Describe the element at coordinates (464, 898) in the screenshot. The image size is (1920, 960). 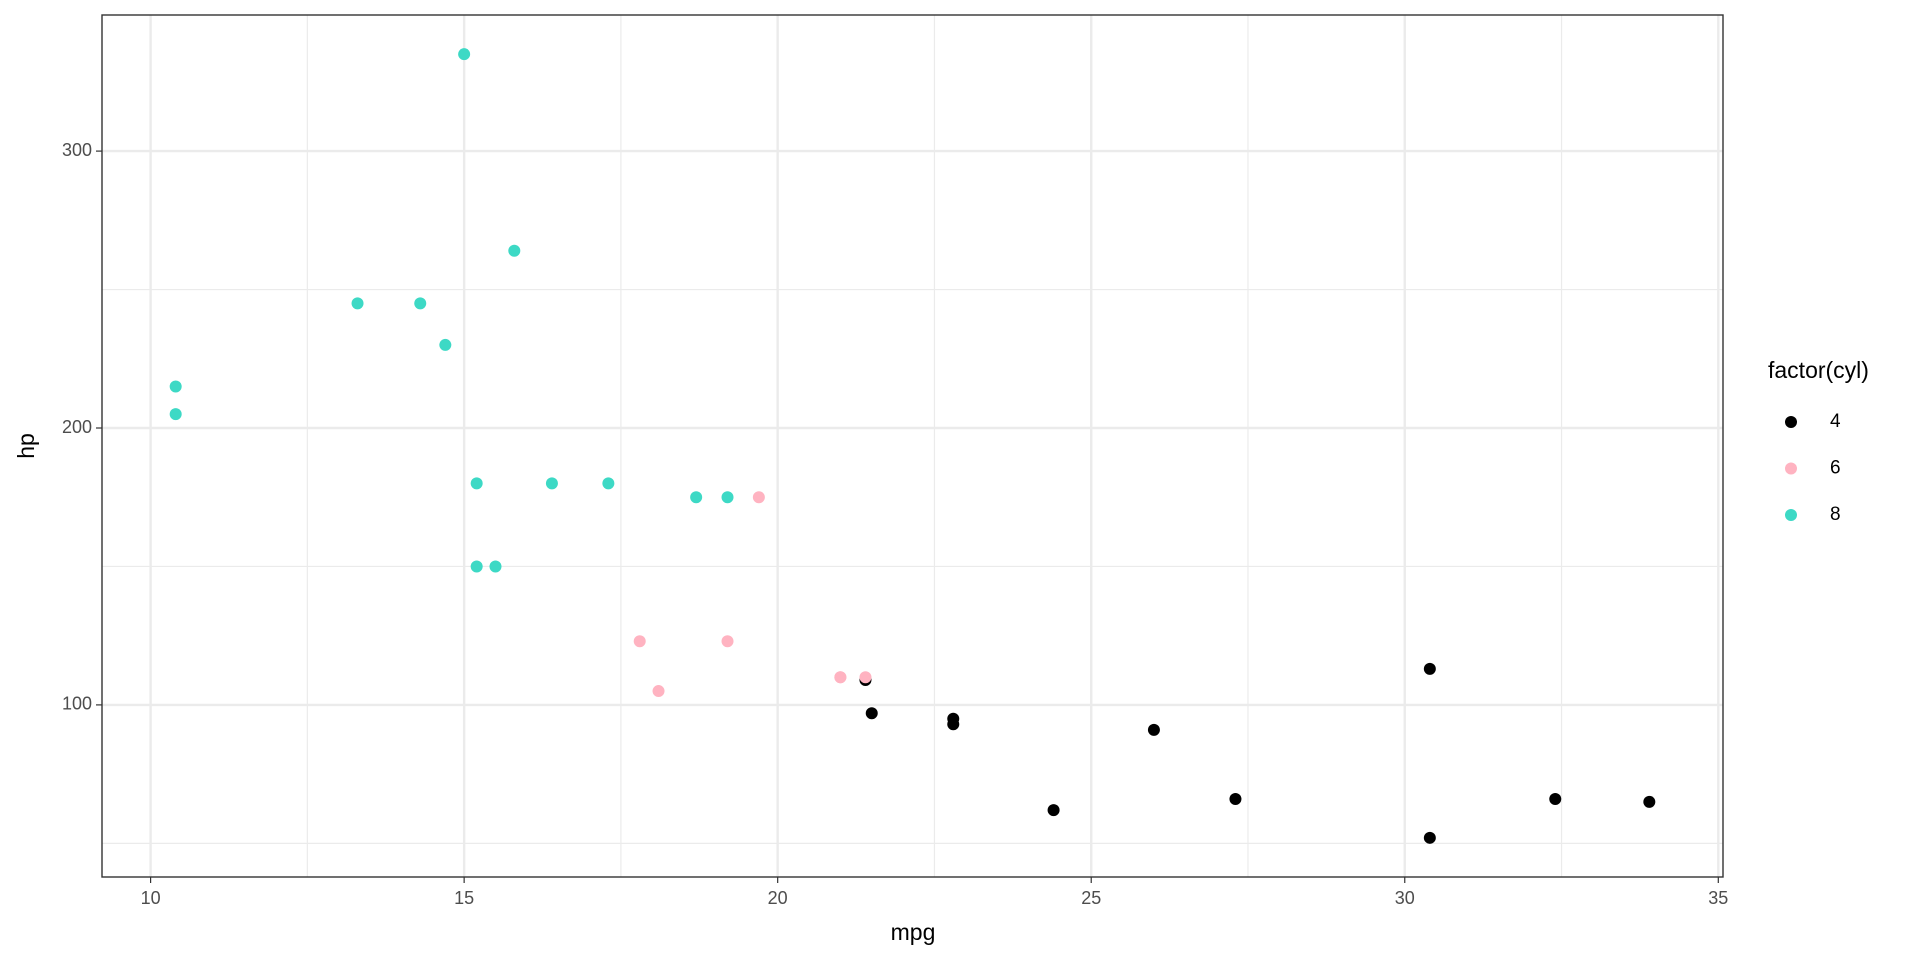
I see `x-tick-label: 15` at that location.